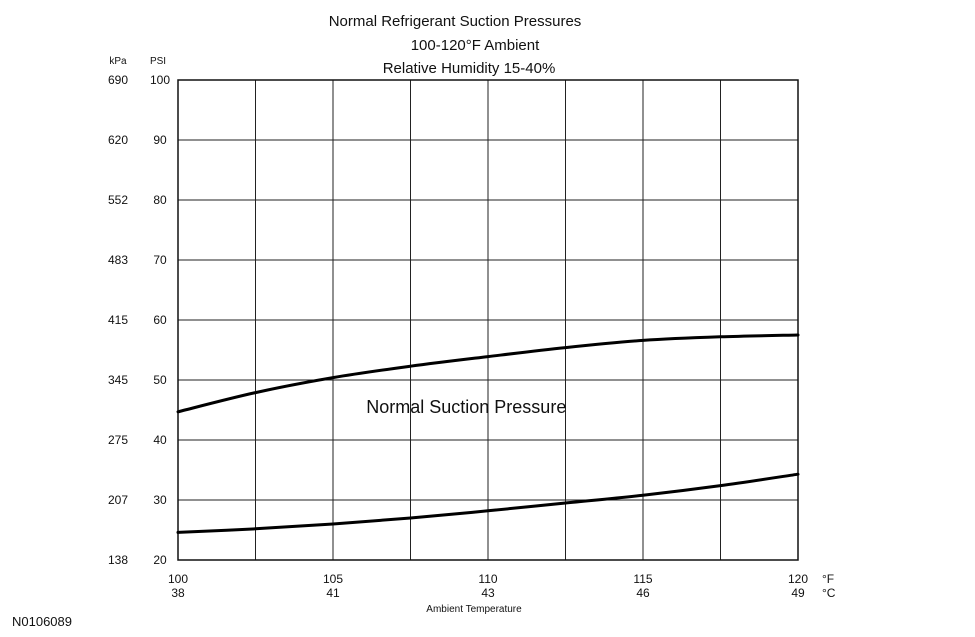  What do you see at coordinates (160, 140) in the screenshot?
I see `y-tick-psi-90: 90` at bounding box center [160, 140].